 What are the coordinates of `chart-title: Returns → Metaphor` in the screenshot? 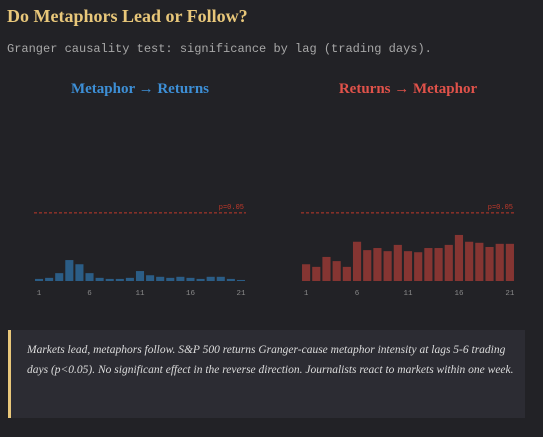 It's located at (408, 89).